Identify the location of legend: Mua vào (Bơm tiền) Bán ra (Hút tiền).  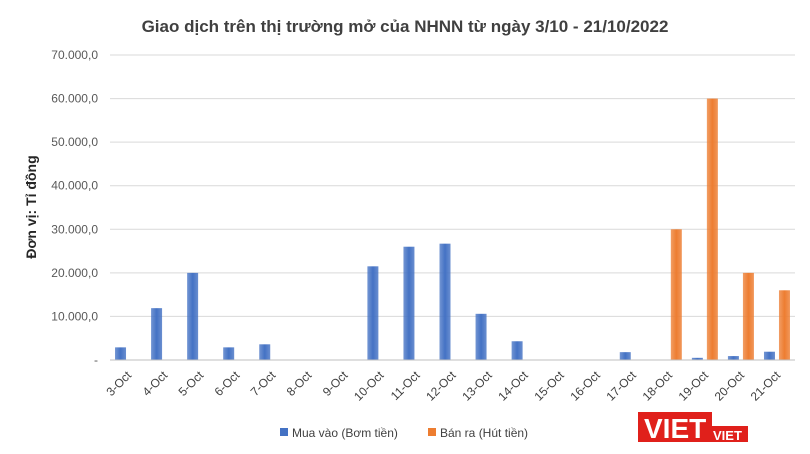
(404, 433).